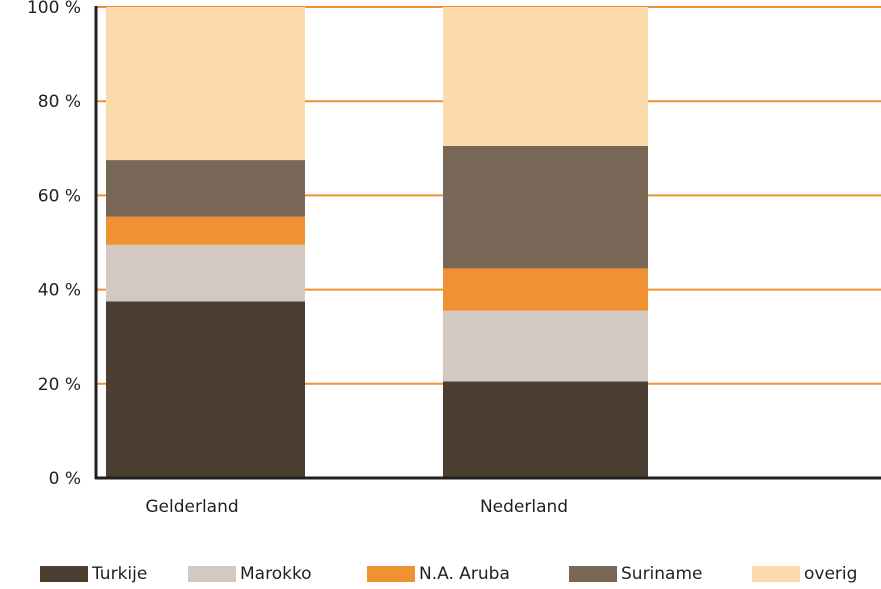 This screenshot has height=589, width=881. Describe the element at coordinates (54, 244) in the screenshot. I see `y-axis-ticks: 0 % 20 % 40 % 60 % 80 % 100 %` at that location.